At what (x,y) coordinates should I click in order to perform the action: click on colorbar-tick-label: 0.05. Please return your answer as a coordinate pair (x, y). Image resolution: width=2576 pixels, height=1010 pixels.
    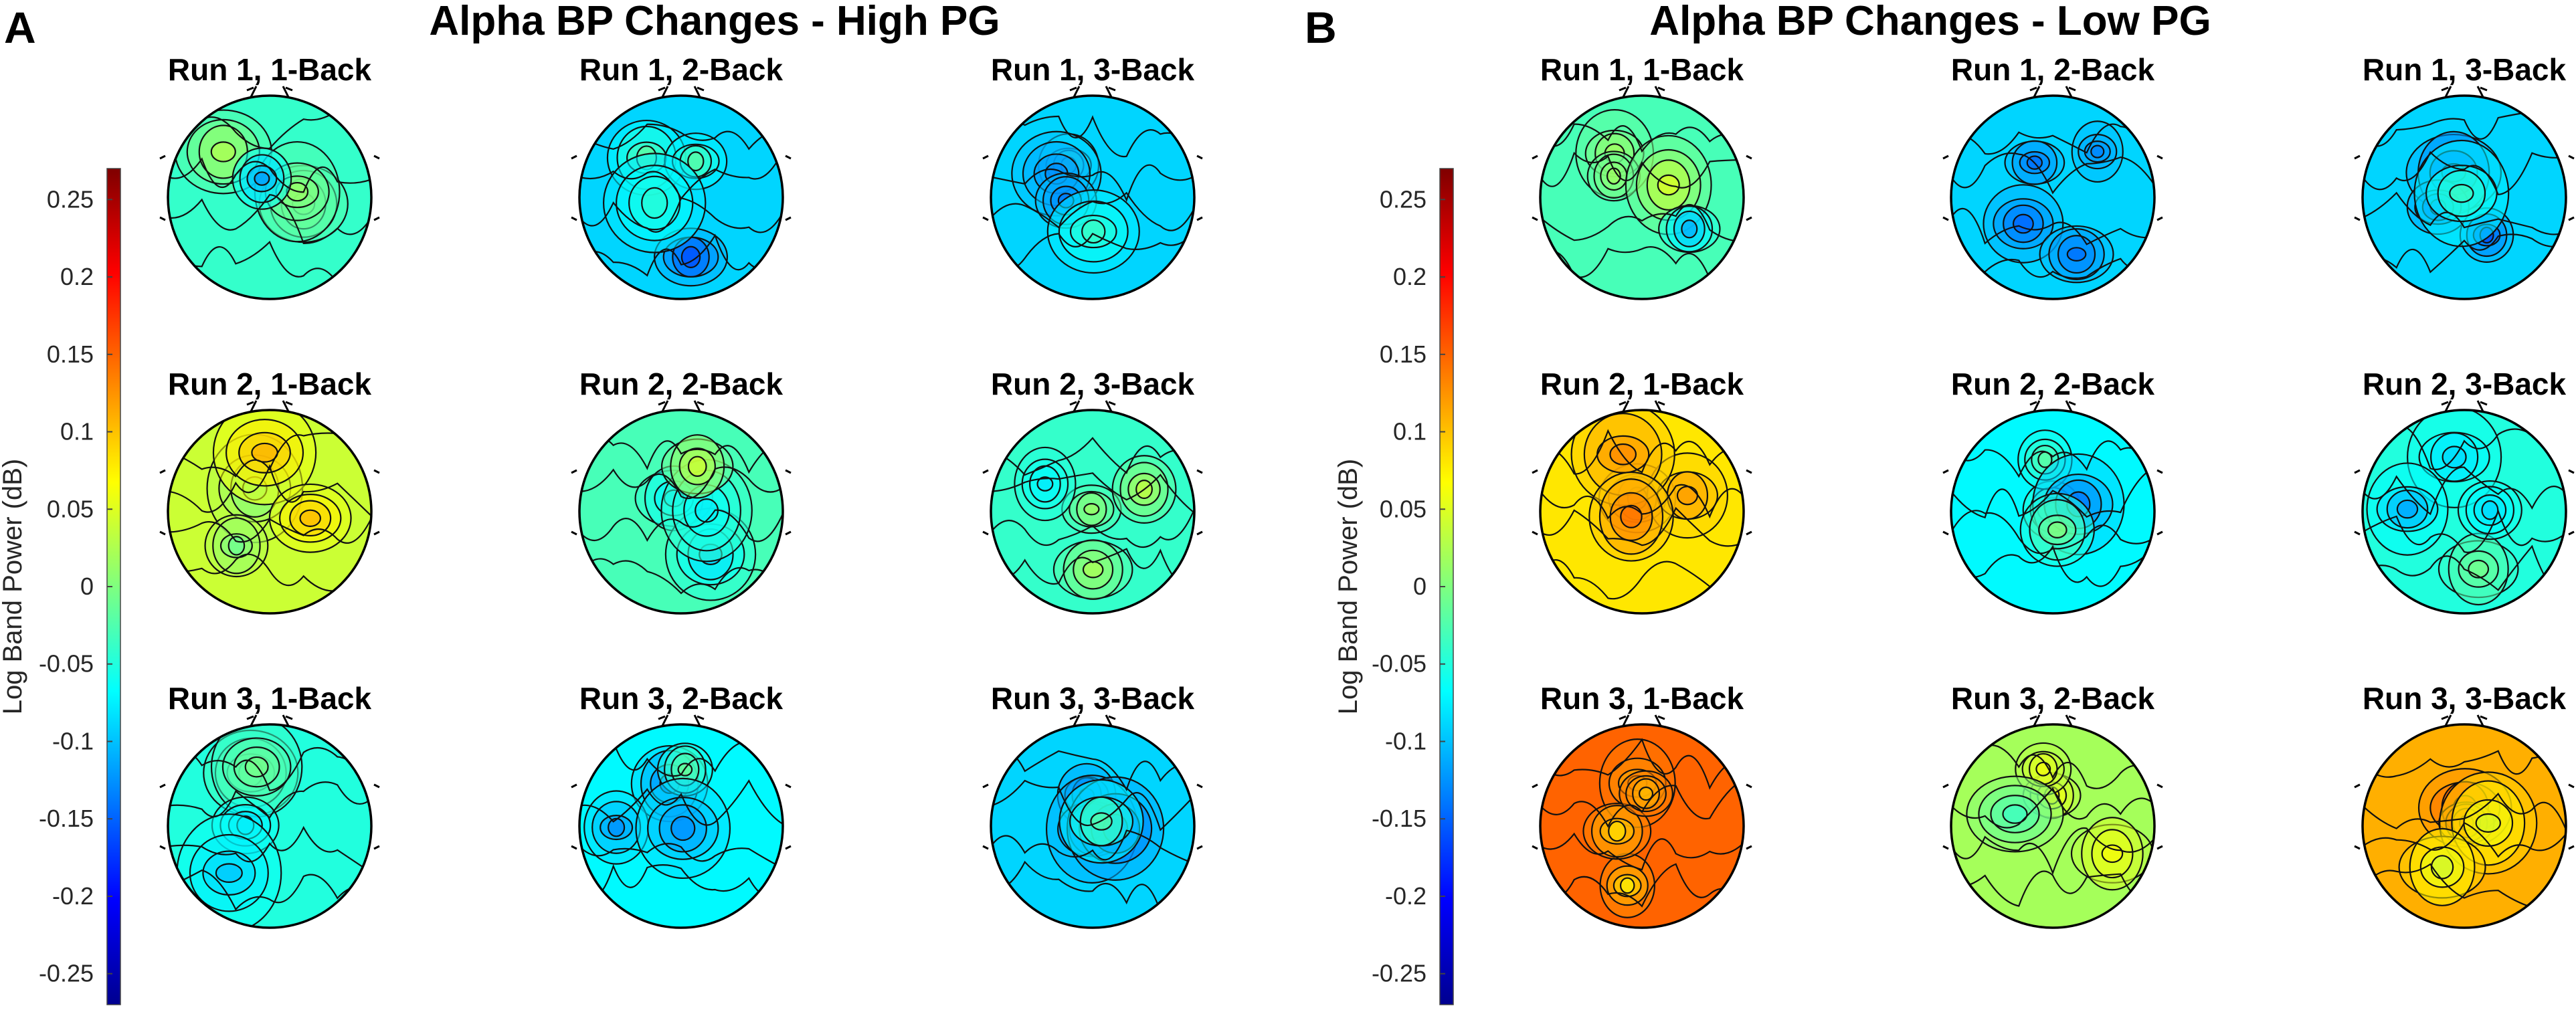
    Looking at the image, I should click on (70, 508).